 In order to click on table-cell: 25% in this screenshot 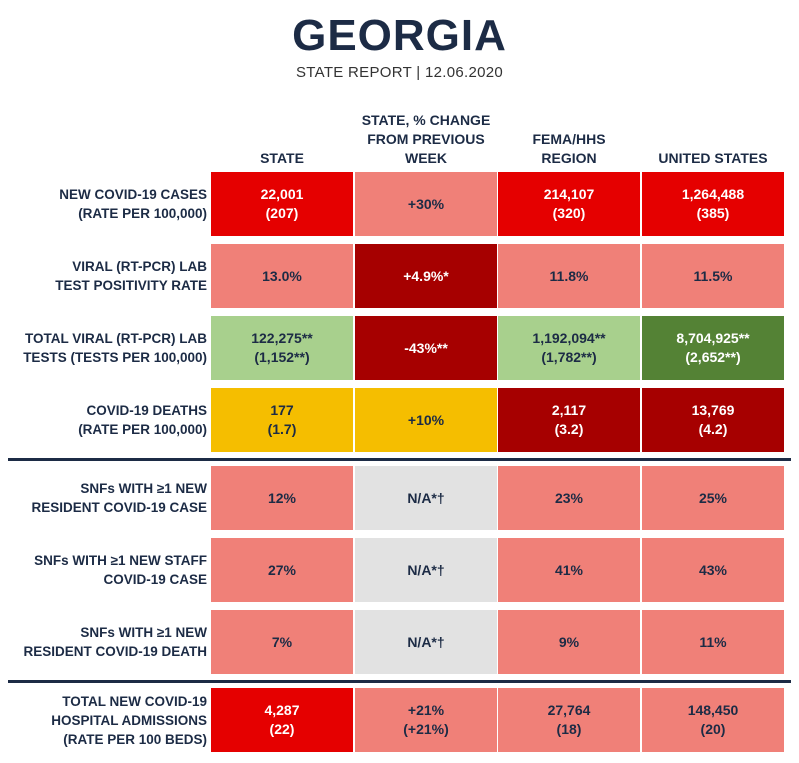, I will do `click(713, 498)`.